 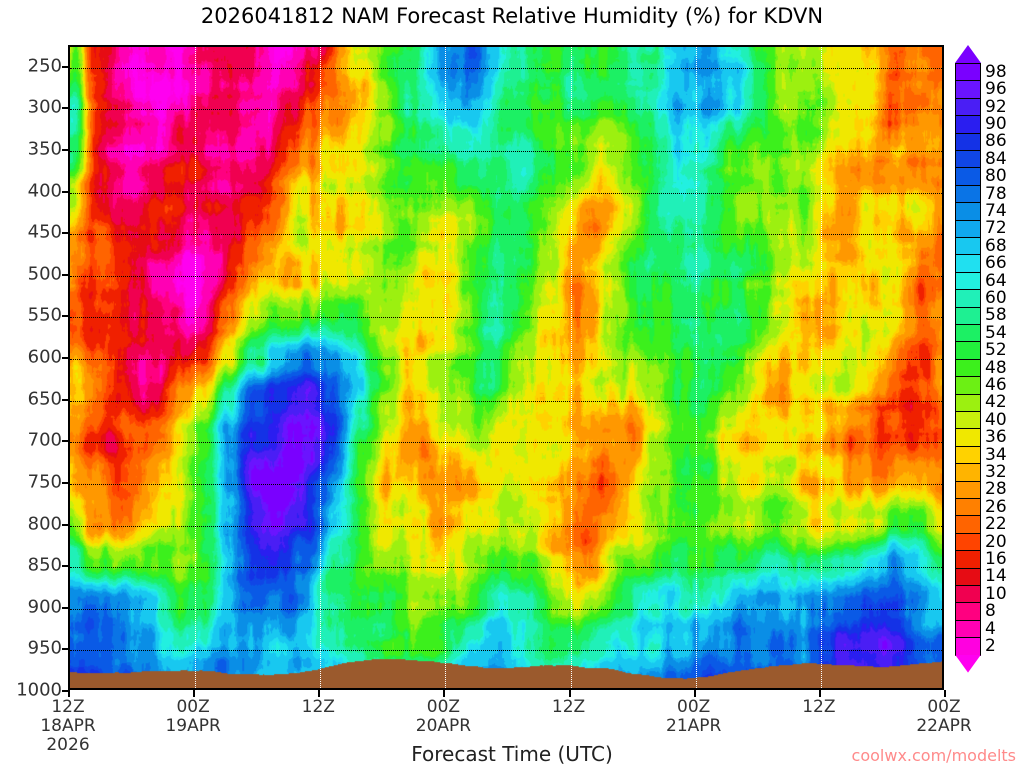 I want to click on colorbar-tick-label: 8, so click(x=990, y=611).